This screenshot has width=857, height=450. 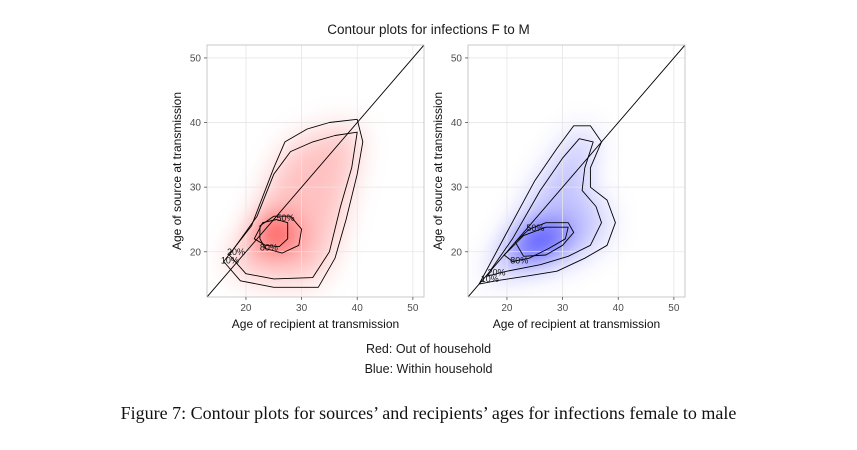 I want to click on figure-title: Contour plots for infections F to M, so click(x=428, y=29).